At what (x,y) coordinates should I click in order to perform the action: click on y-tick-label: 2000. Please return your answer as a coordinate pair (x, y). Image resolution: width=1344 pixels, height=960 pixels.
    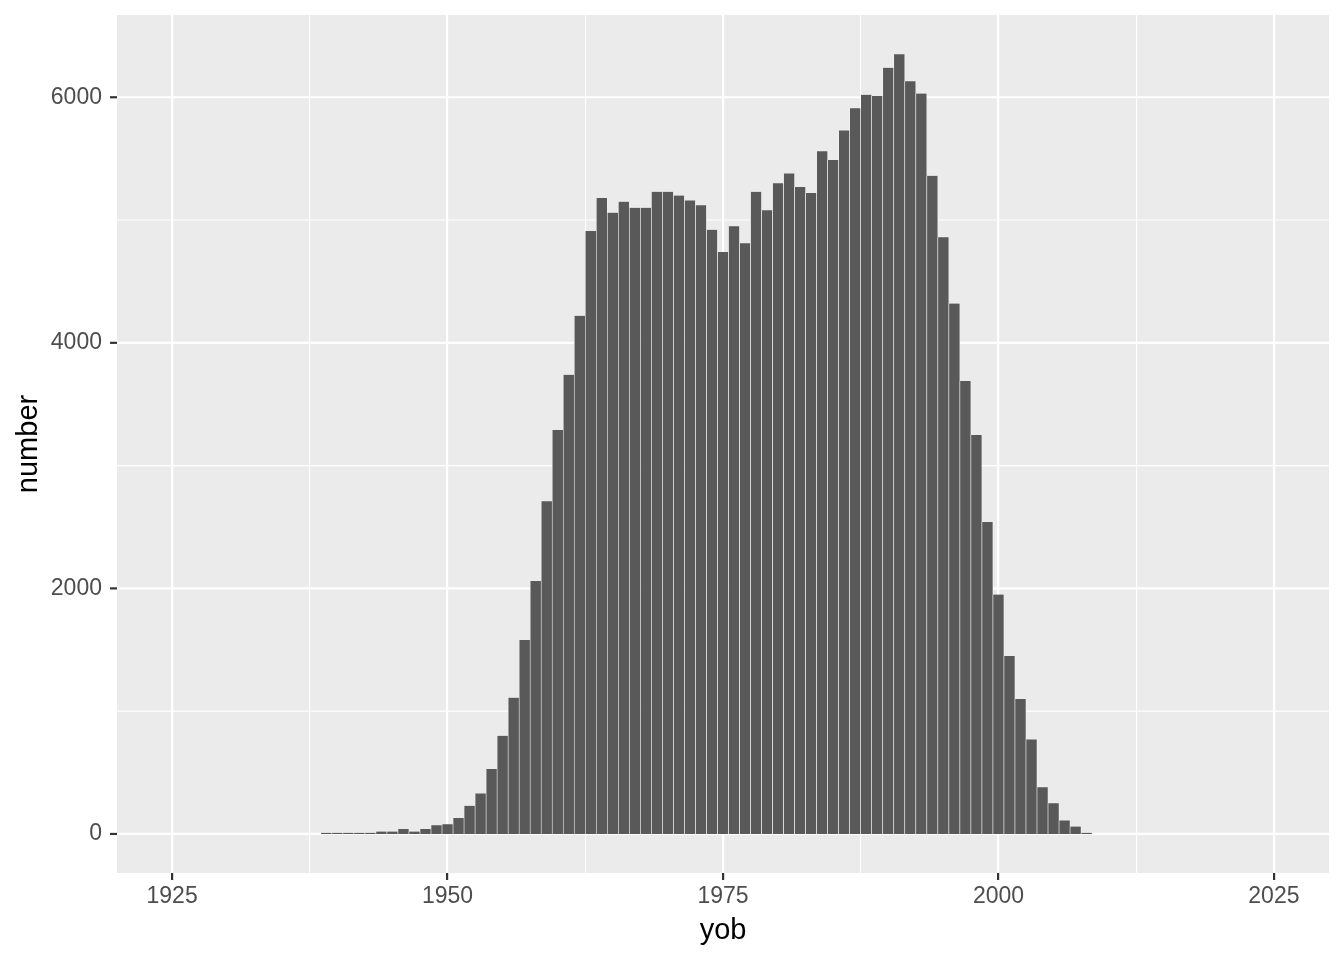
    Looking at the image, I should click on (76, 586).